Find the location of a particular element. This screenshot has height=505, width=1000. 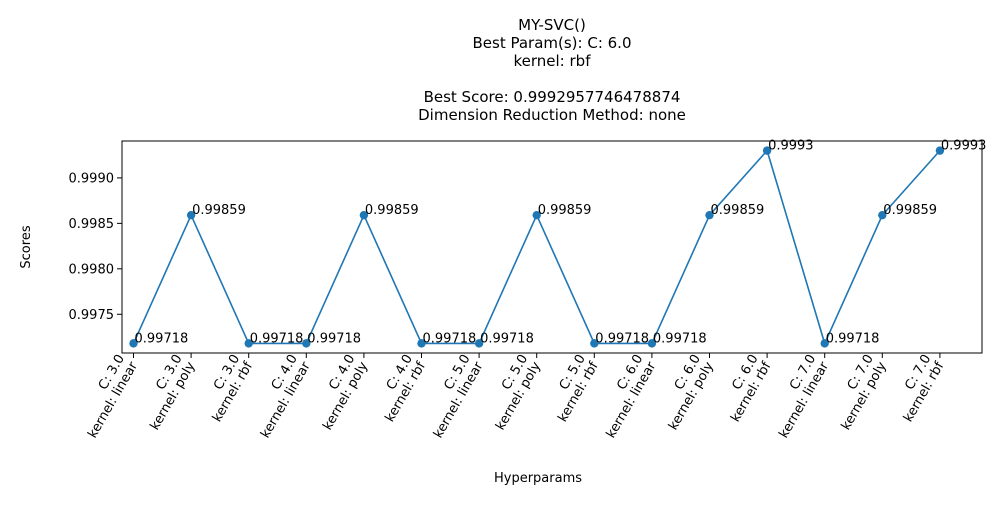

x-tick-label: C: 4.0kernel: linear is located at coordinates (279, 395).